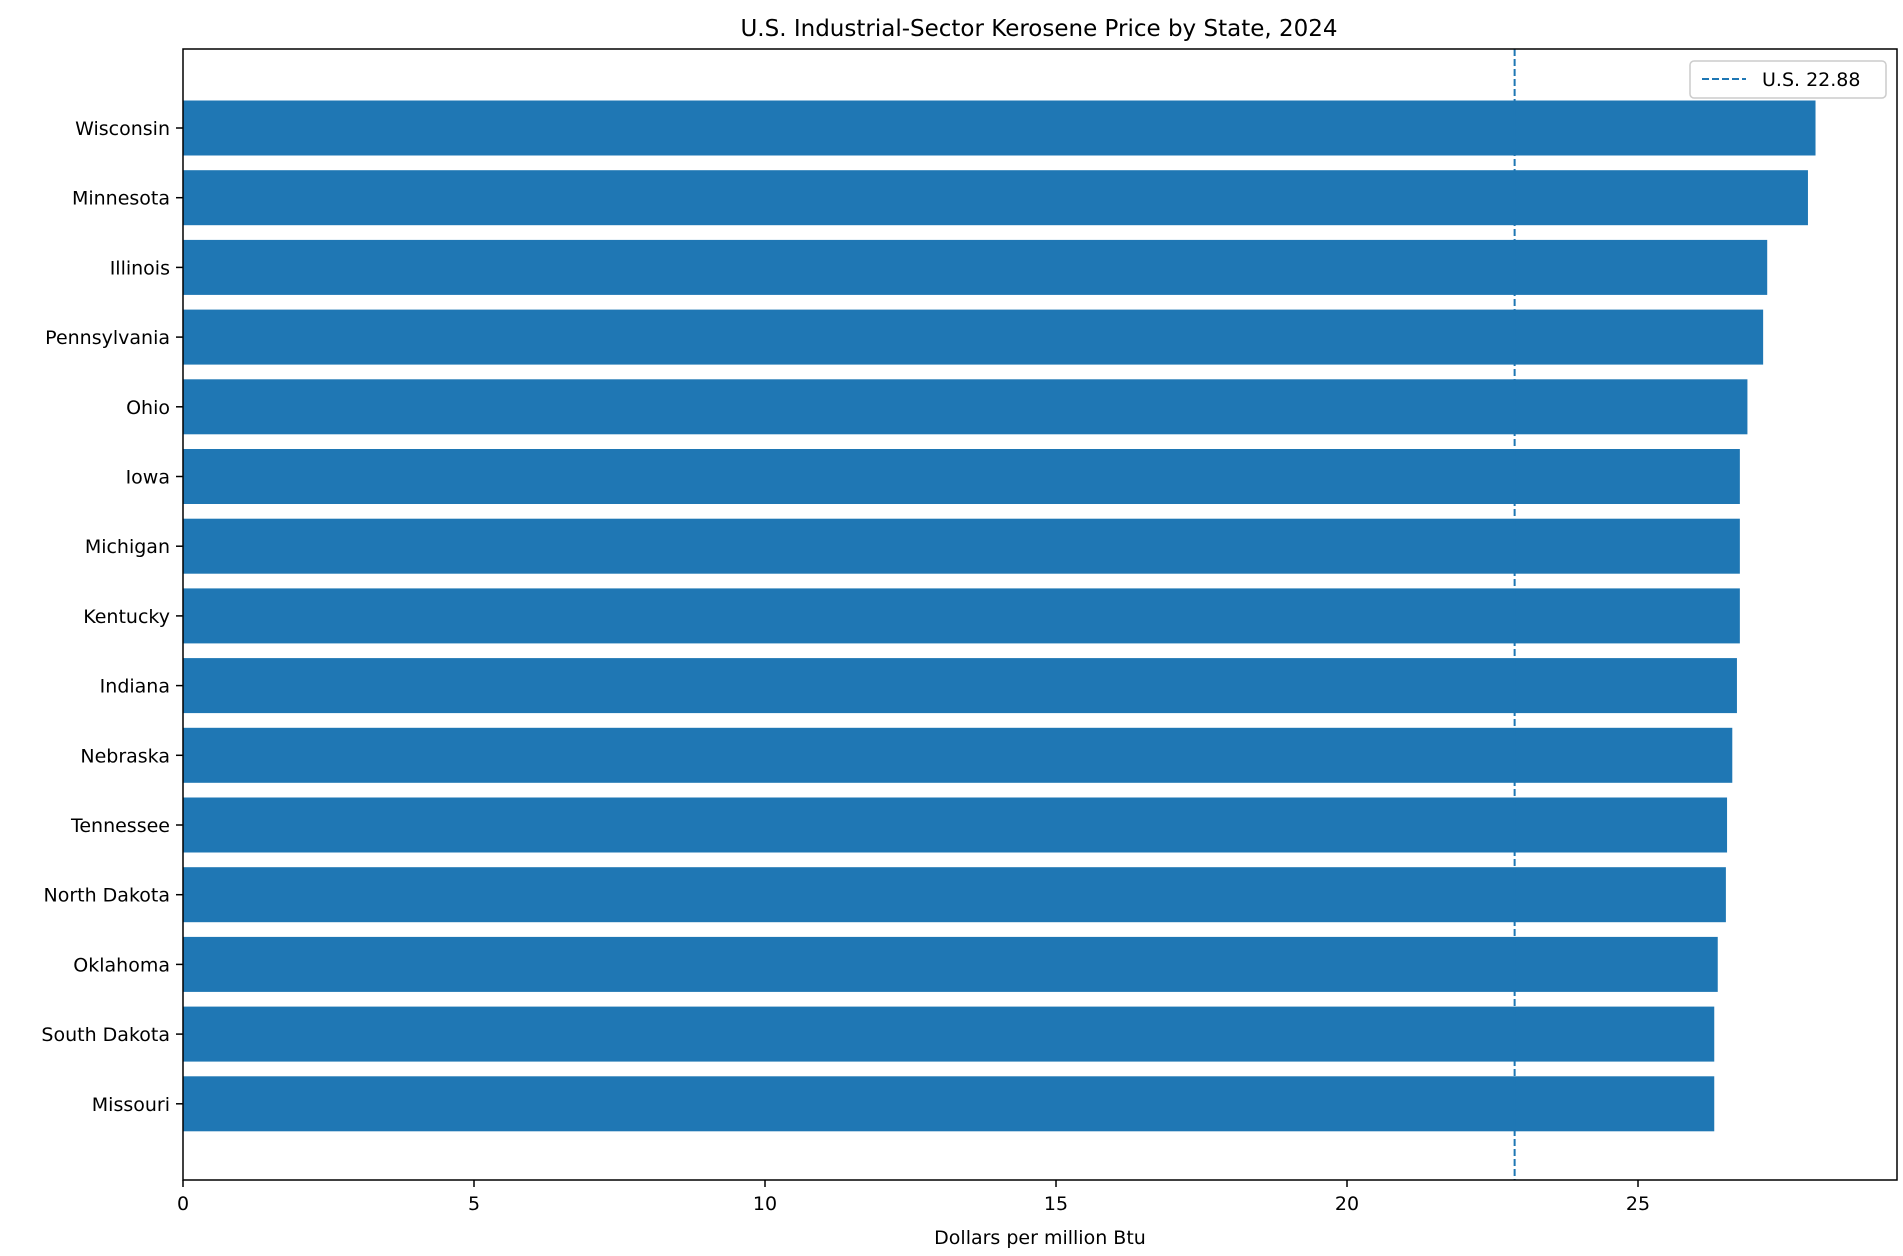 Image resolution: width=1903 pixels, height=1256 pixels. What do you see at coordinates (183, 1204) in the screenshot?
I see `x-tick-label: 0` at bounding box center [183, 1204].